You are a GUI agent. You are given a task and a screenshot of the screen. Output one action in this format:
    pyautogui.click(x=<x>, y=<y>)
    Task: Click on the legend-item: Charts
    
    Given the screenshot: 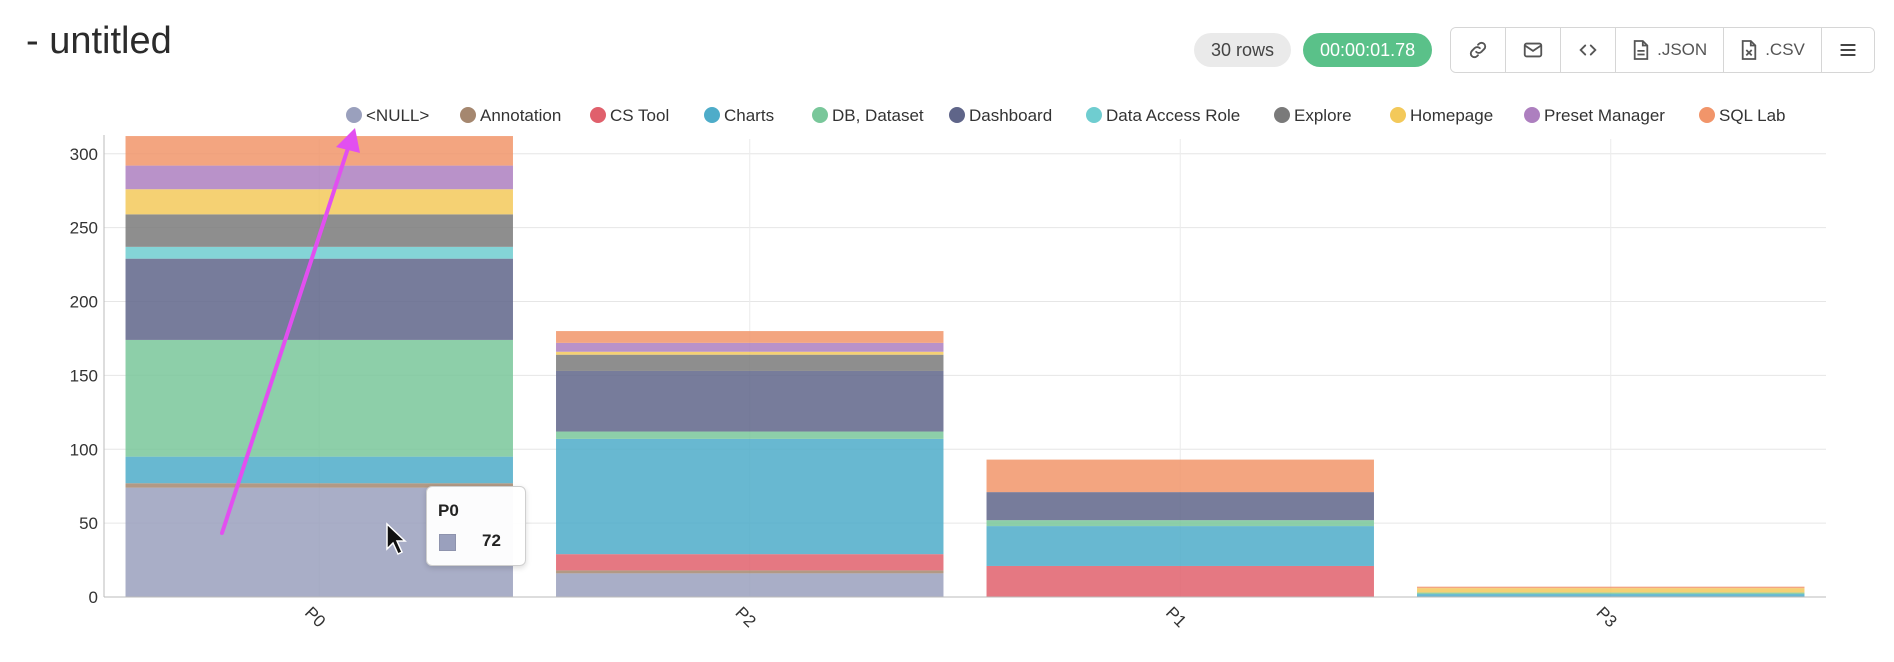 What is the action you would take?
    pyautogui.click(x=739, y=115)
    